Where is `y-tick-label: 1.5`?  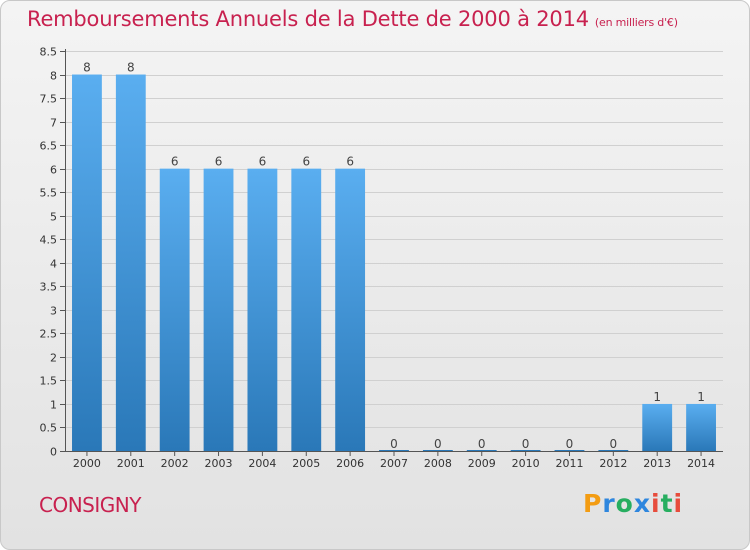 y-tick-label: 1.5 is located at coordinates (49, 381).